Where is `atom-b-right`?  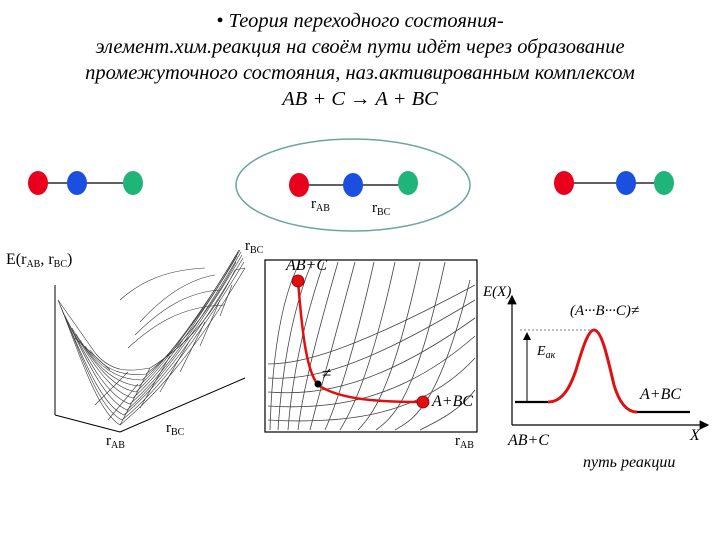 atom-b-right is located at coordinates (626, 183).